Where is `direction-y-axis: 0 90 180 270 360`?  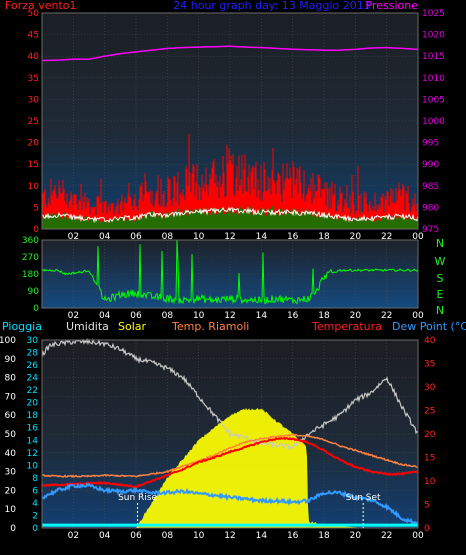
direction-y-axis: 0 90 180 270 360 is located at coordinates (30, 275).